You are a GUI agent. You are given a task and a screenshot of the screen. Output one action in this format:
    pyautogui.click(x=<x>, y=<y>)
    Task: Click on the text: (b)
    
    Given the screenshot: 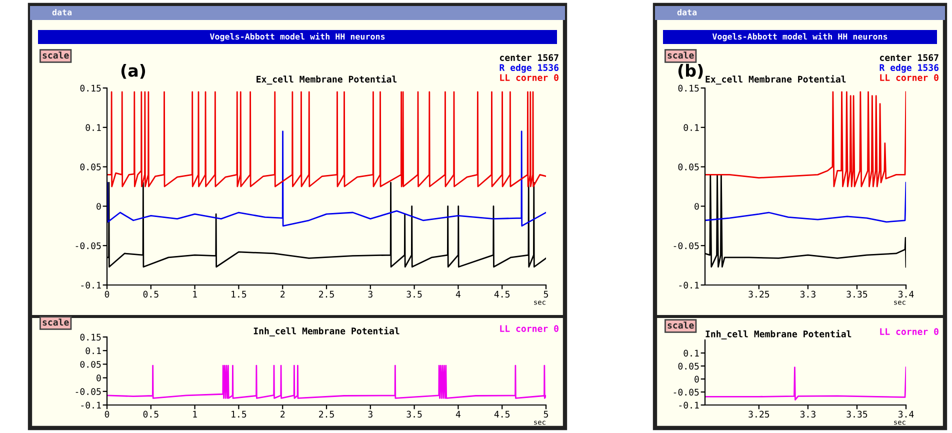 What is the action you would take?
    pyautogui.click(x=690, y=71)
    